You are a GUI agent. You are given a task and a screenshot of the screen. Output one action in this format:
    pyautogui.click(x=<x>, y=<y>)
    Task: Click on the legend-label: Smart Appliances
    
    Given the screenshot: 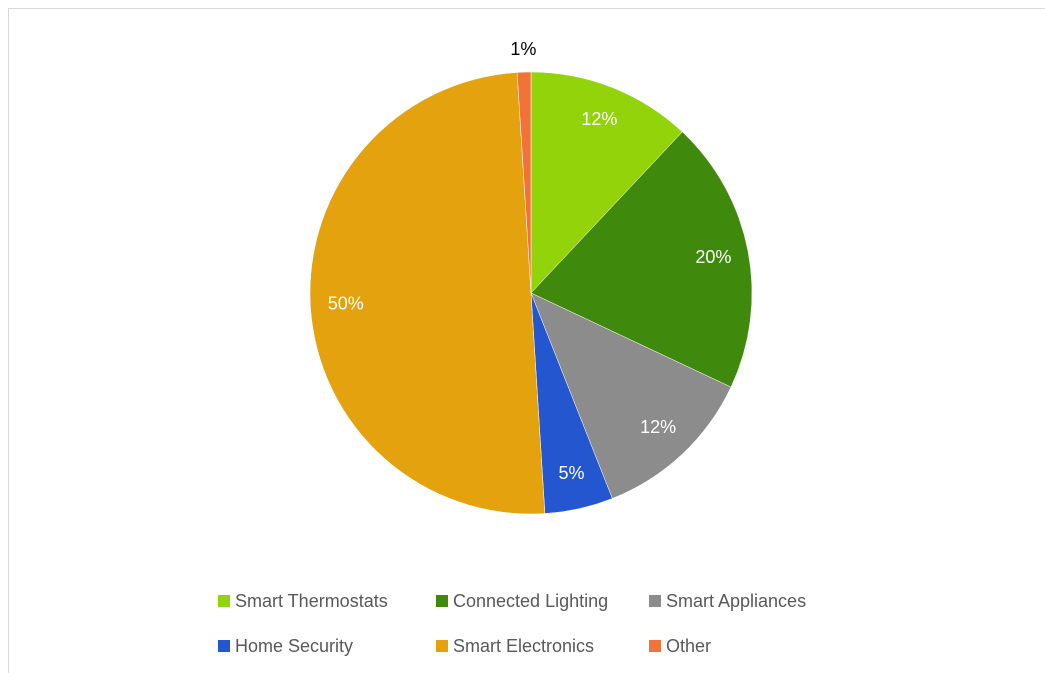 What is the action you would take?
    pyautogui.click(x=736, y=601)
    